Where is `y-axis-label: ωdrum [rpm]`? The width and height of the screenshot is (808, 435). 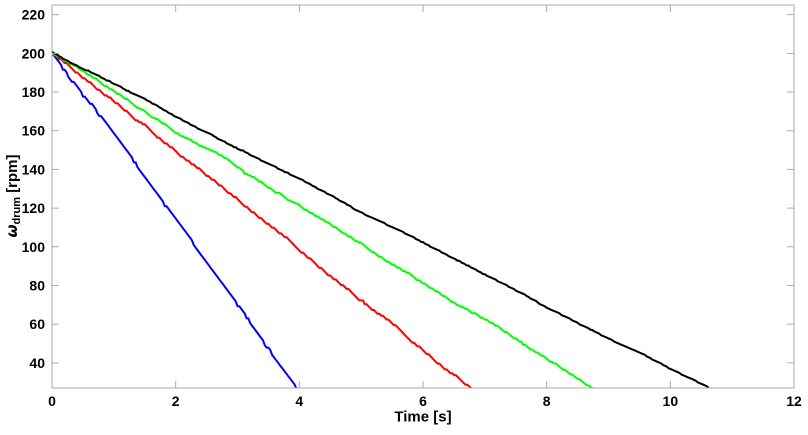 y-axis-label: ωdrum [rpm] is located at coordinates (13, 195).